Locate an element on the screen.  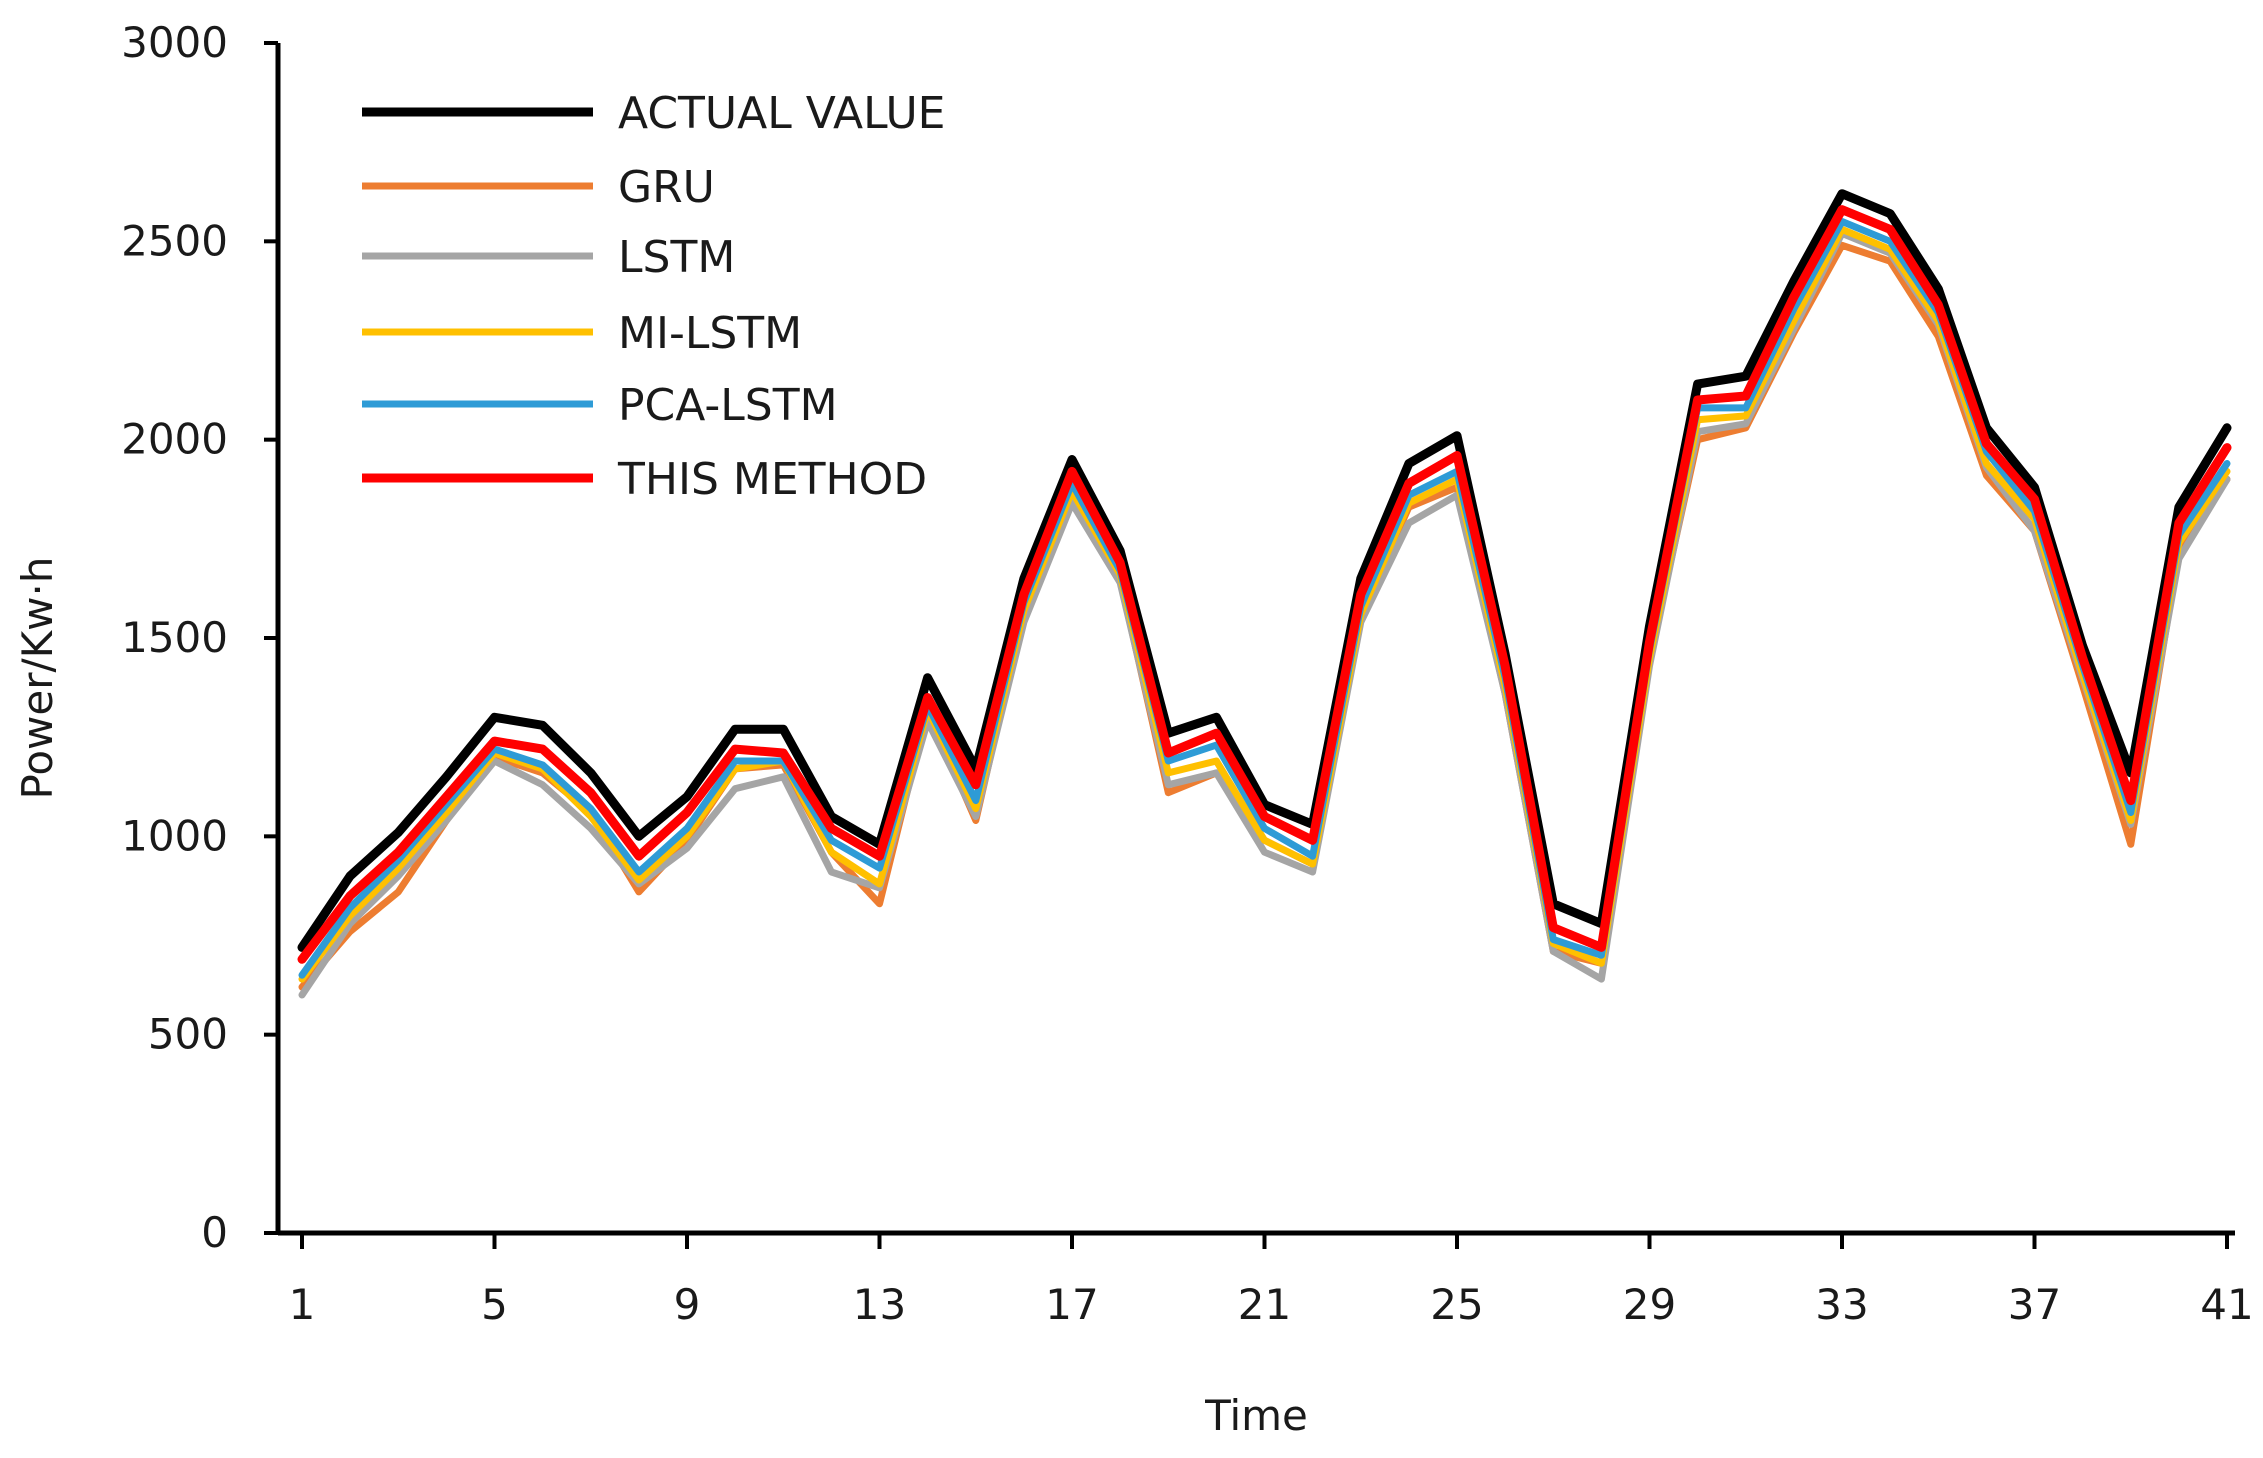
y-tick-label: 0 is located at coordinates (214, 1232).